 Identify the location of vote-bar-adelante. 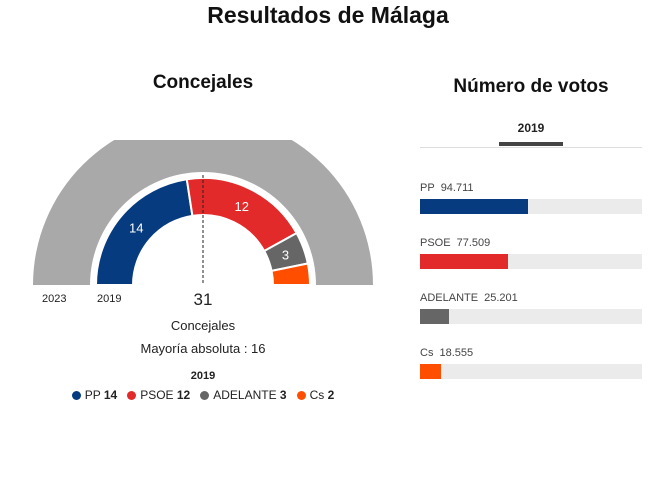
(434, 316).